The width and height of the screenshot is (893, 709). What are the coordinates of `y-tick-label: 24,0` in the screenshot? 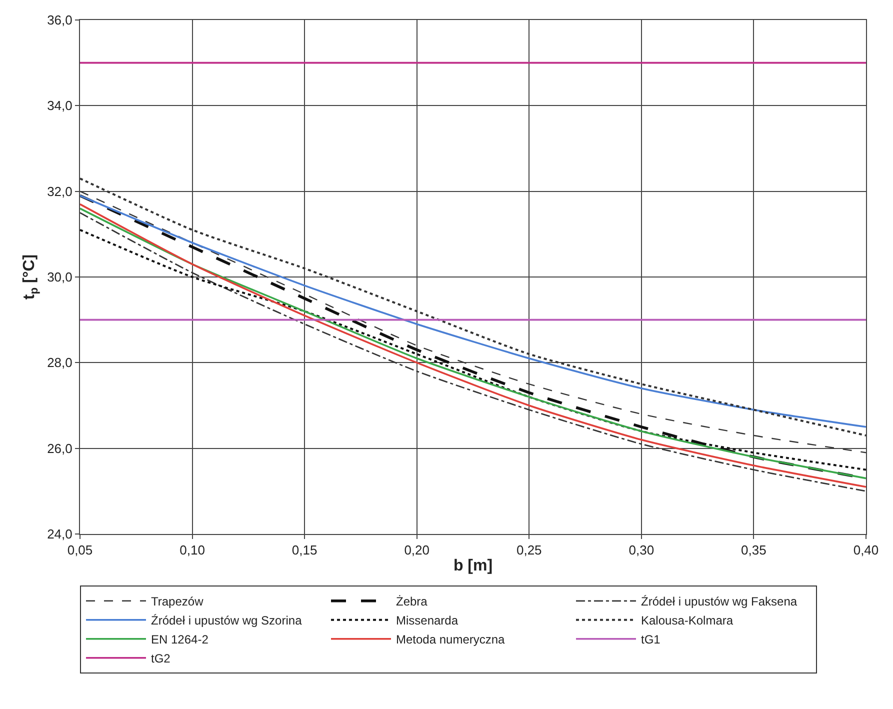 It's located at (59, 534).